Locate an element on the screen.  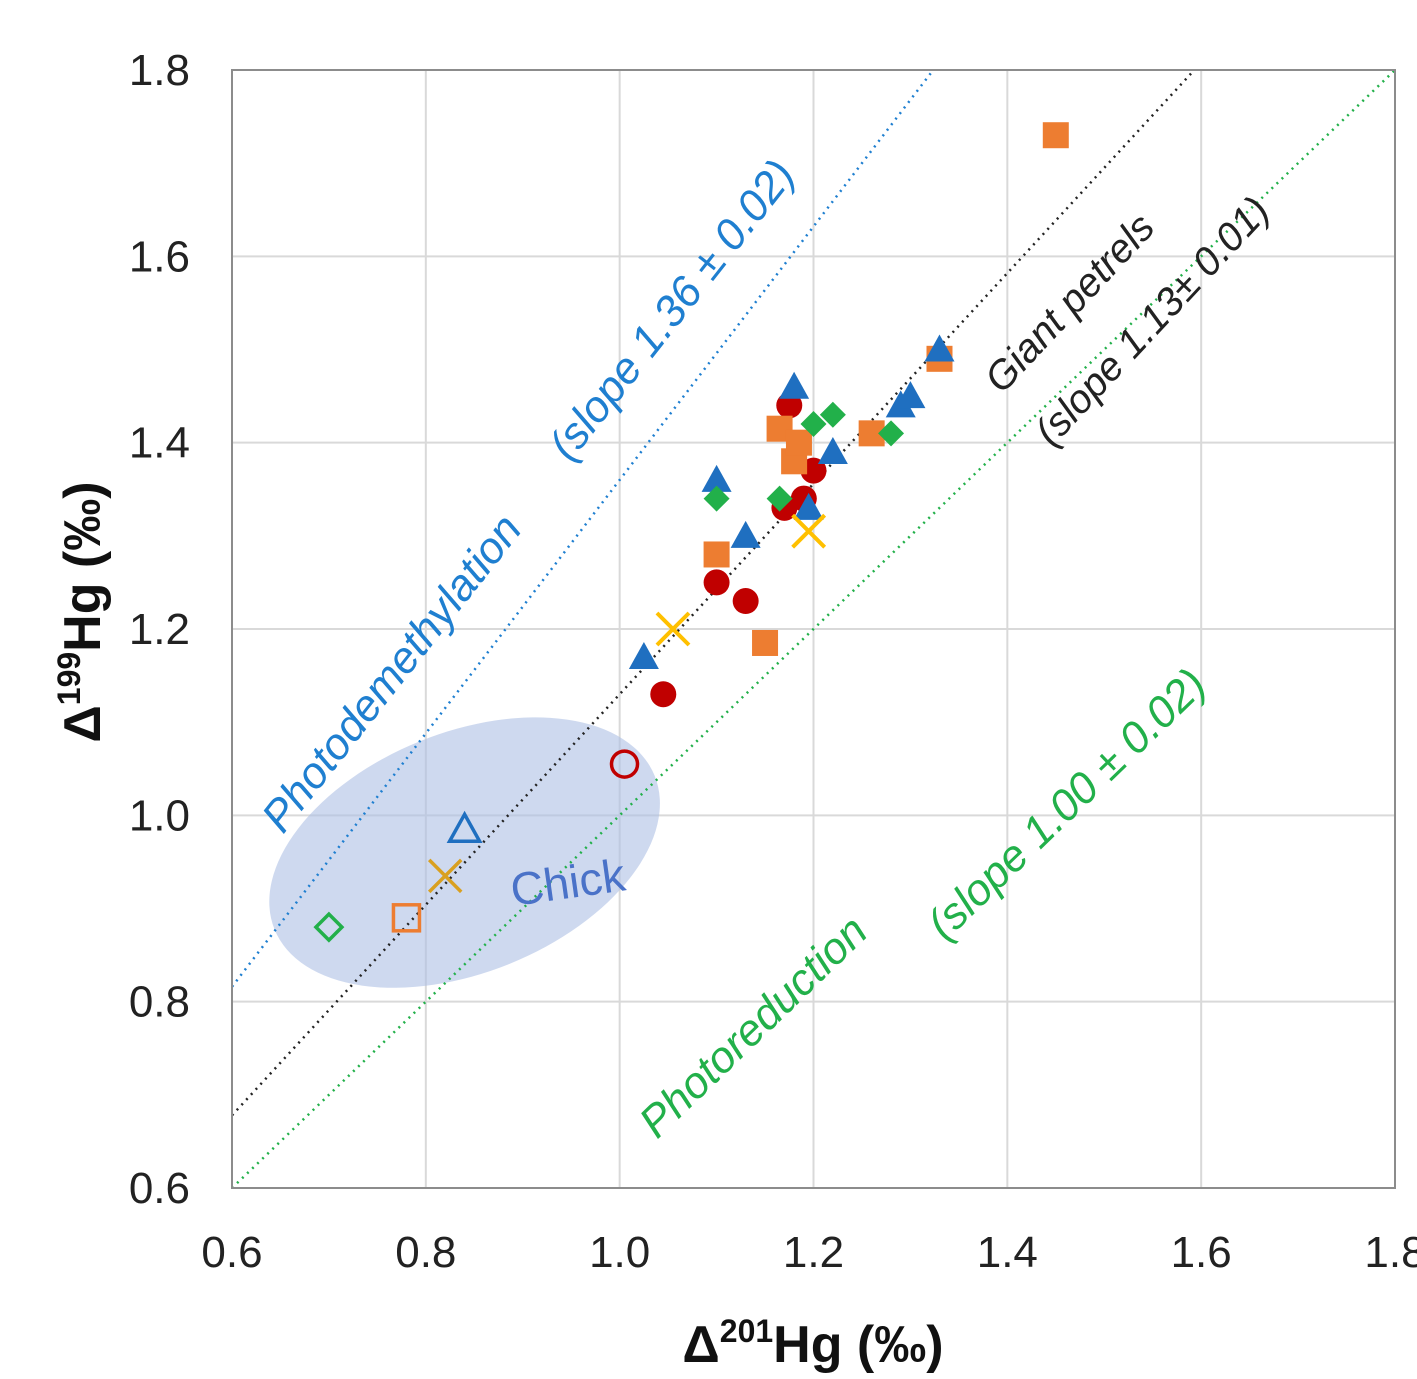
chick-region is located at coordinates (464, 852).